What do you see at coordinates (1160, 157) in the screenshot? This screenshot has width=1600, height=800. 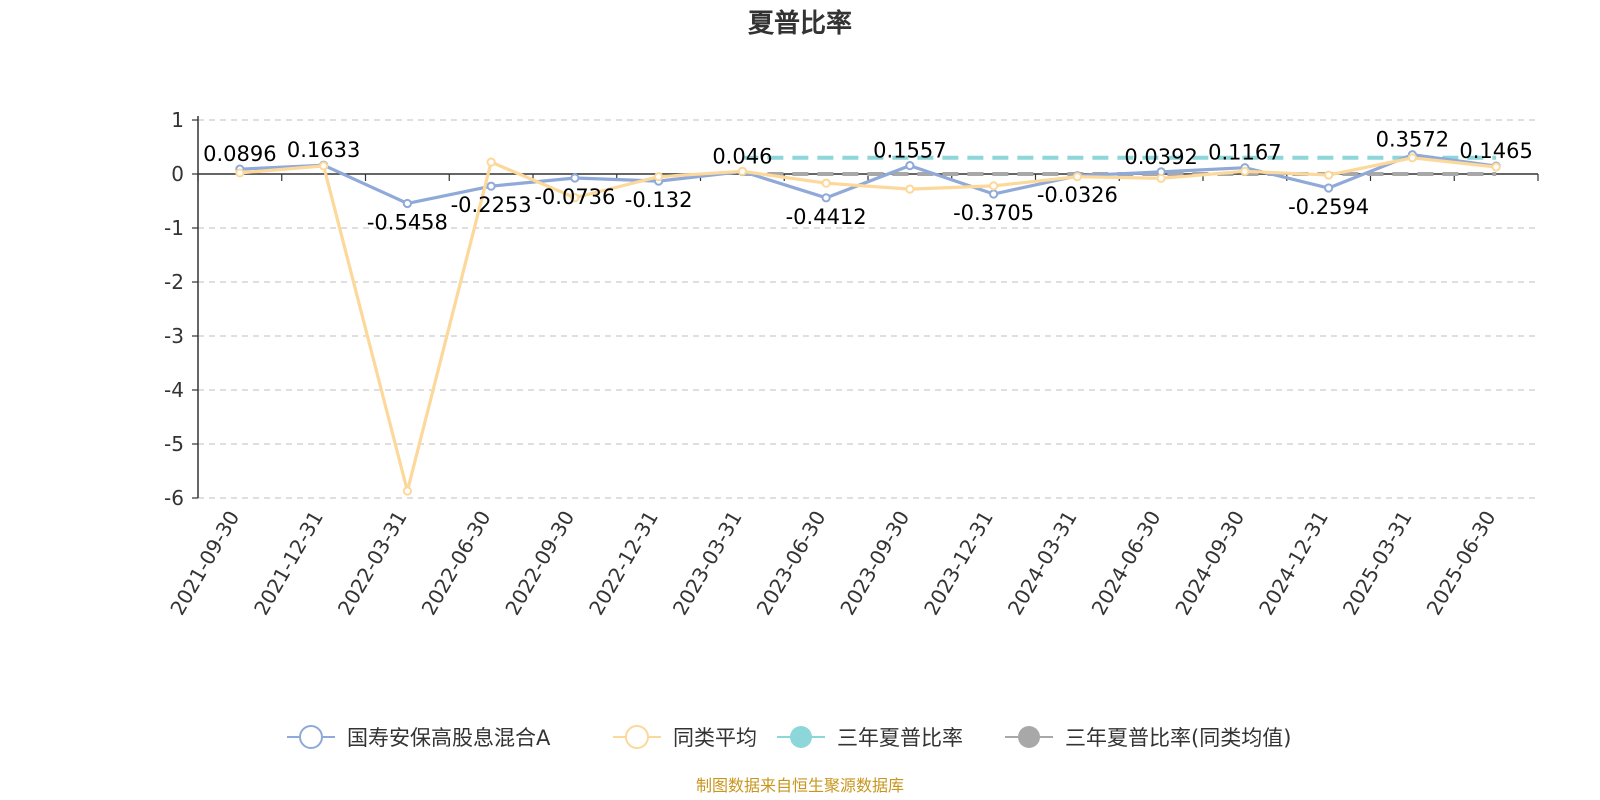 I see `data-label: 0.0392` at bounding box center [1160, 157].